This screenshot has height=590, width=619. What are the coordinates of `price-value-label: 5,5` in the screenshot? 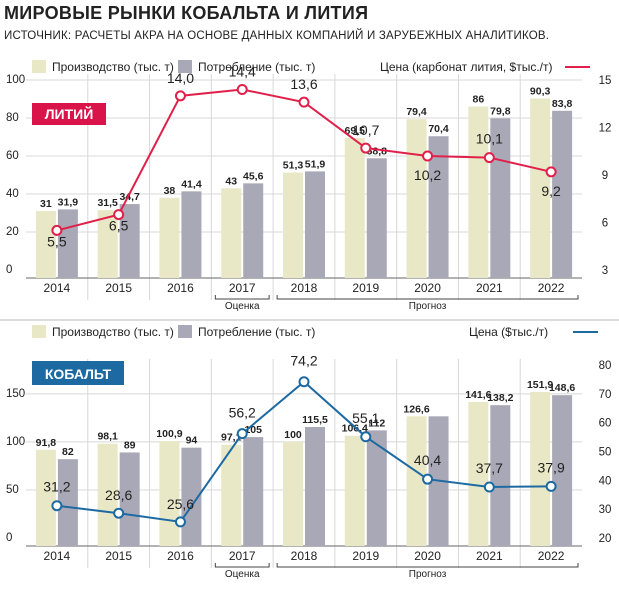 It's located at (57, 241).